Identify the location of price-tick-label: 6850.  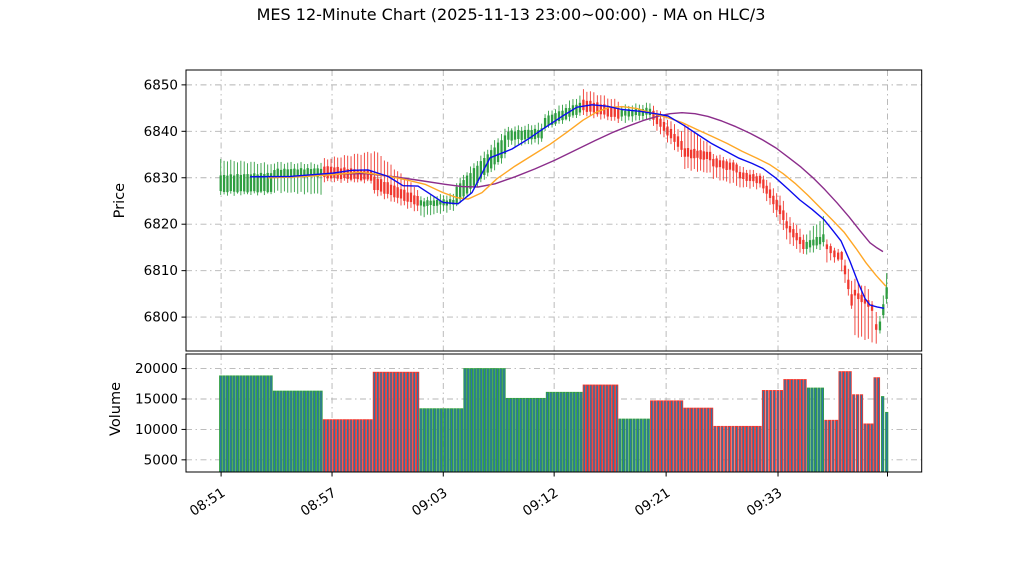
(161, 85).